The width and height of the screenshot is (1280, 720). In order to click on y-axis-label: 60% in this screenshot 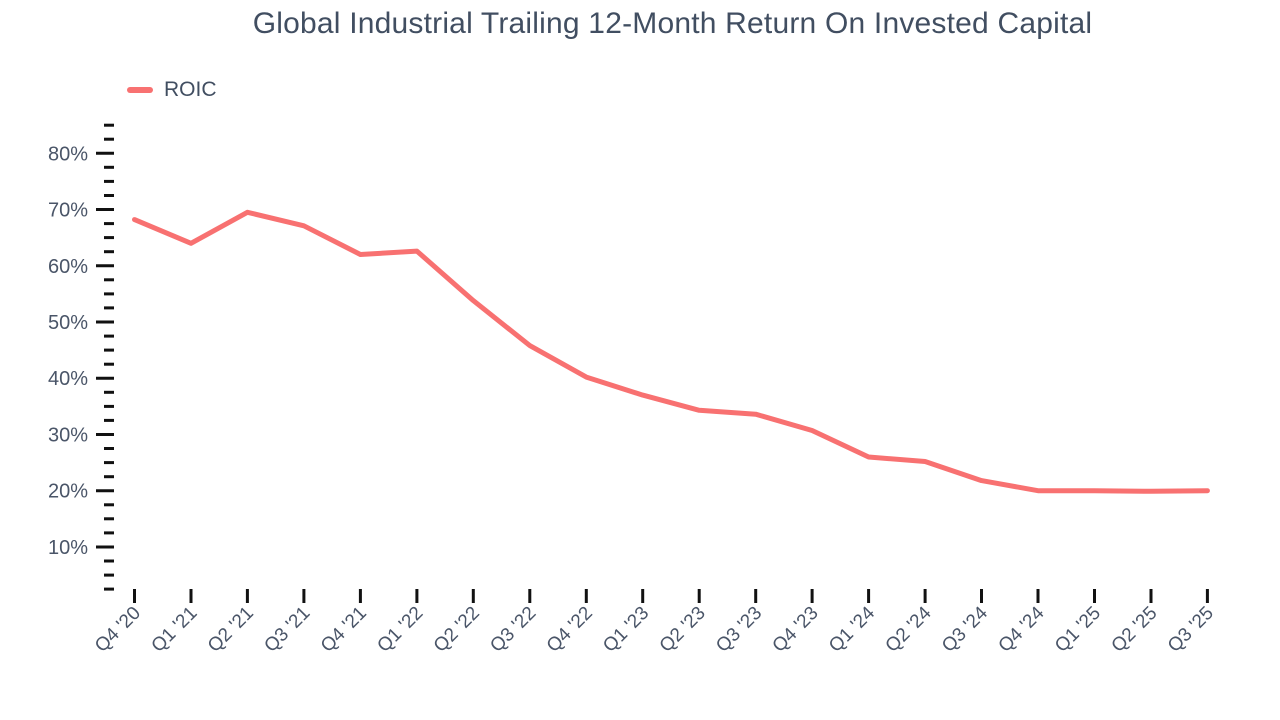, I will do `click(68, 267)`.